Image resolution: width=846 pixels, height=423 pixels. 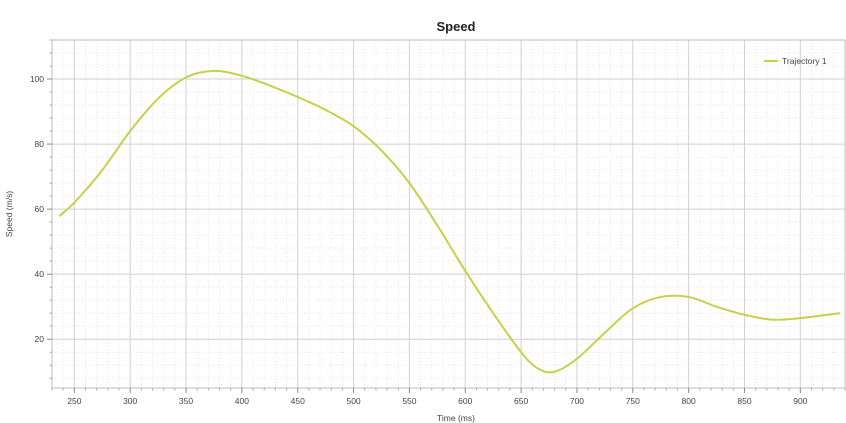 I want to click on y-axis: 20 40 60 80 100, so click(x=41, y=209).